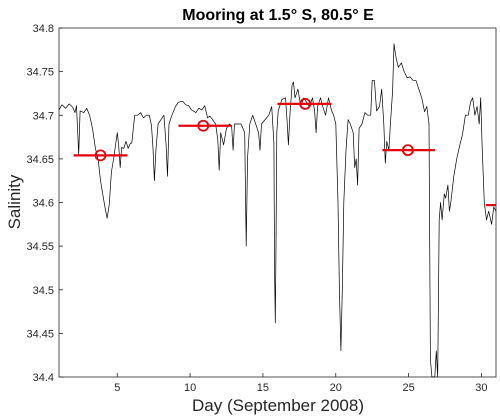 This screenshot has width=500, height=420. Describe the element at coordinates (263, 388) in the screenshot. I see `x-tick-label: 15` at that location.